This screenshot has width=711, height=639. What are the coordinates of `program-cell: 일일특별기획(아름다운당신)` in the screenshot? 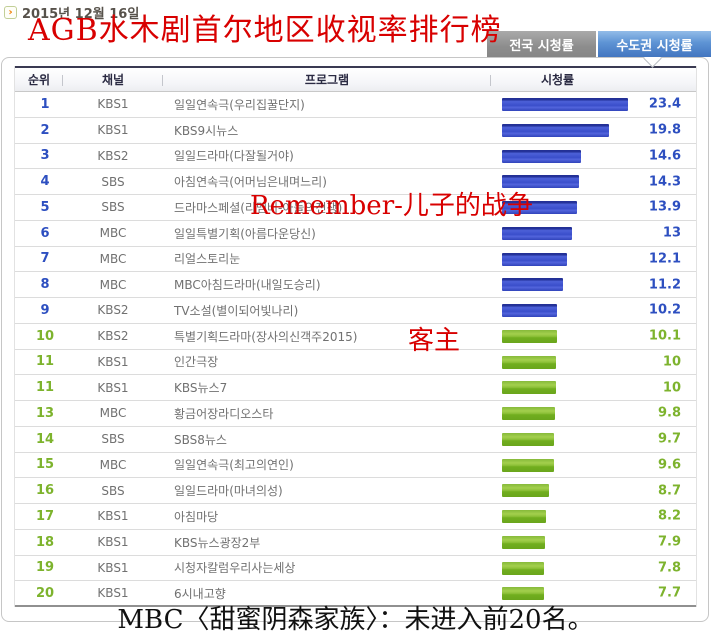 It's located at (245, 233).